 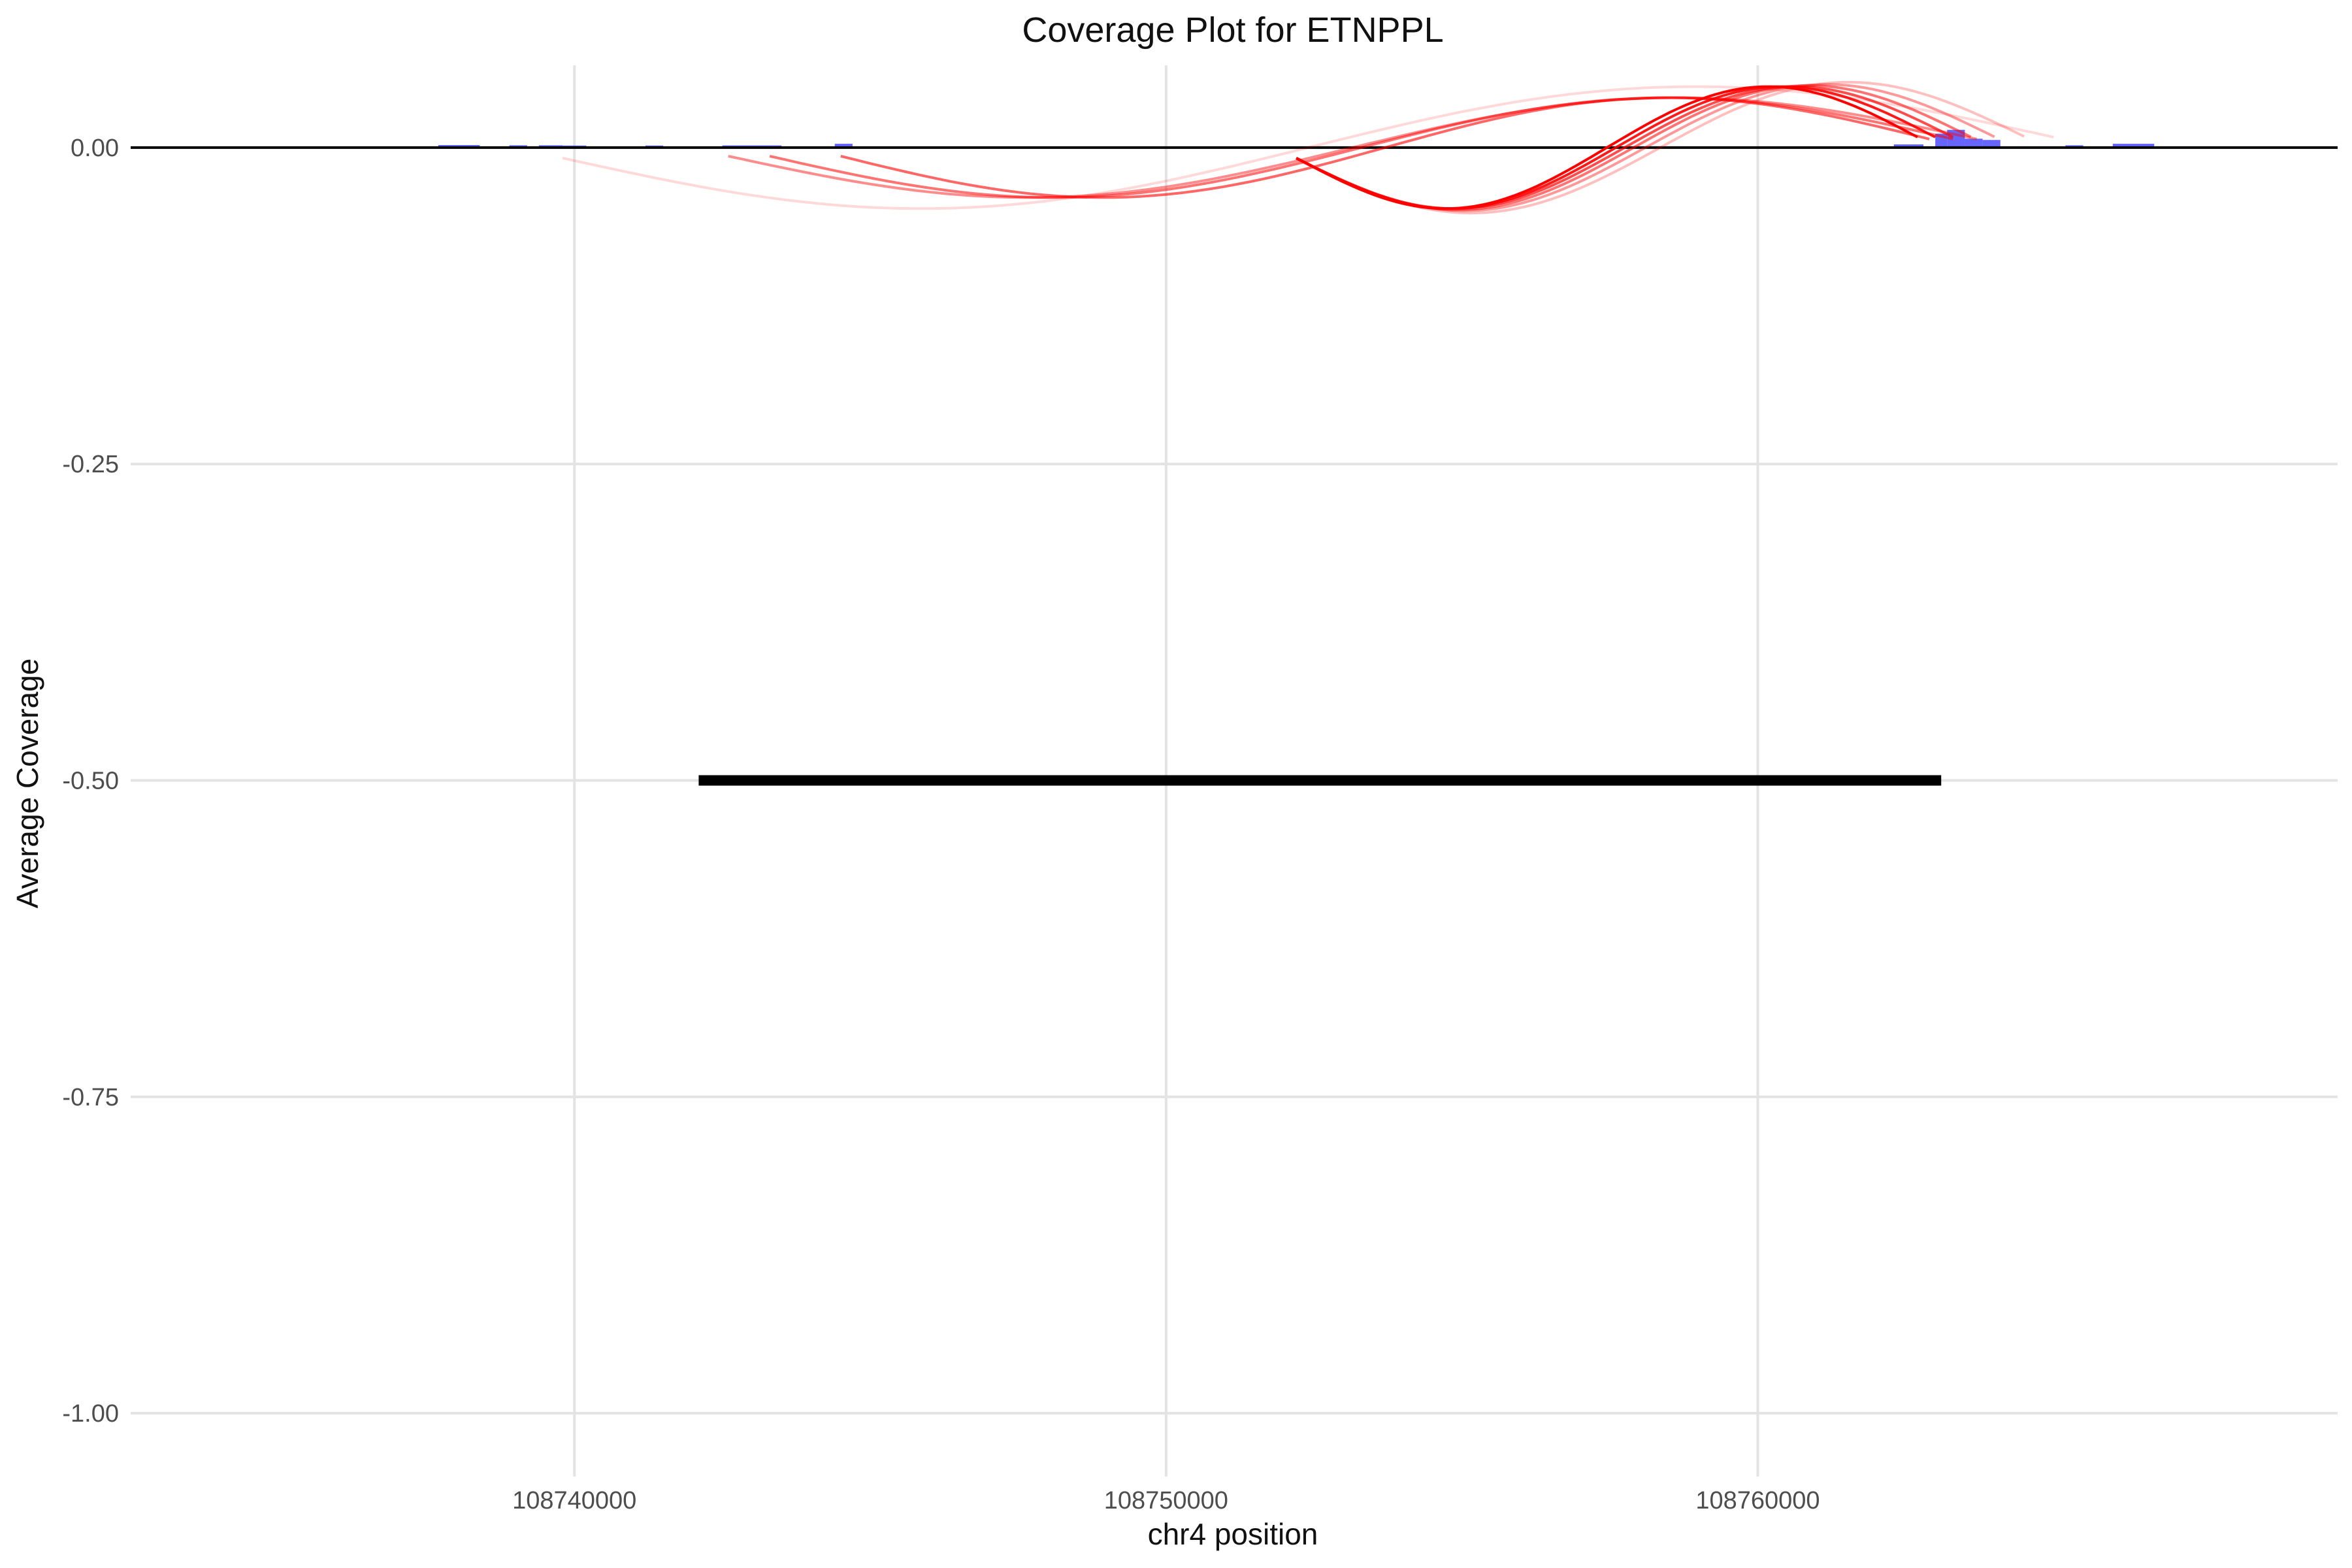 I want to click on x-tick-label: 108740000, so click(x=574, y=1500).